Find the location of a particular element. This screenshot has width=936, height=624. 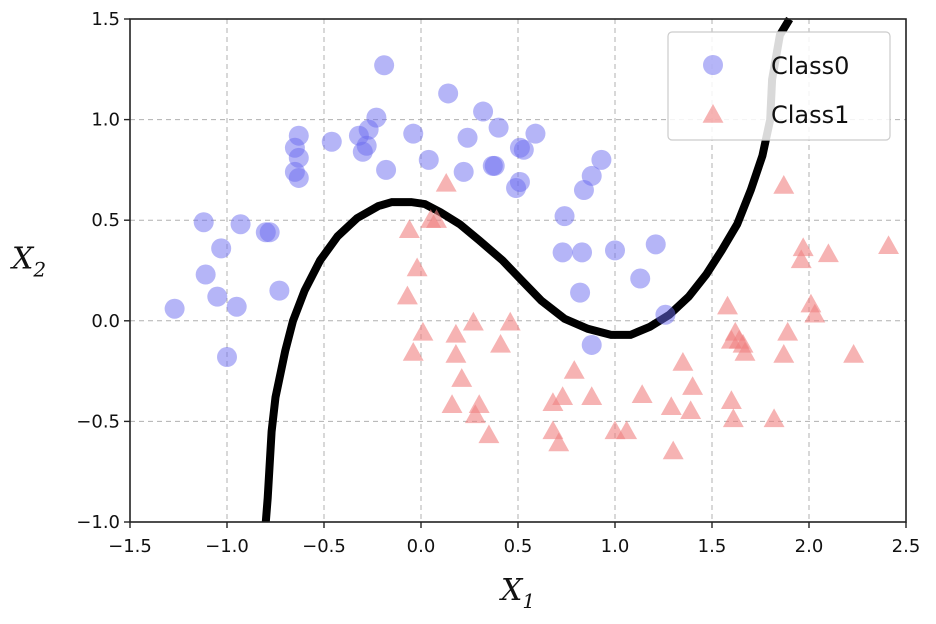

legend: Class0 Class1 is located at coordinates (779, 86).